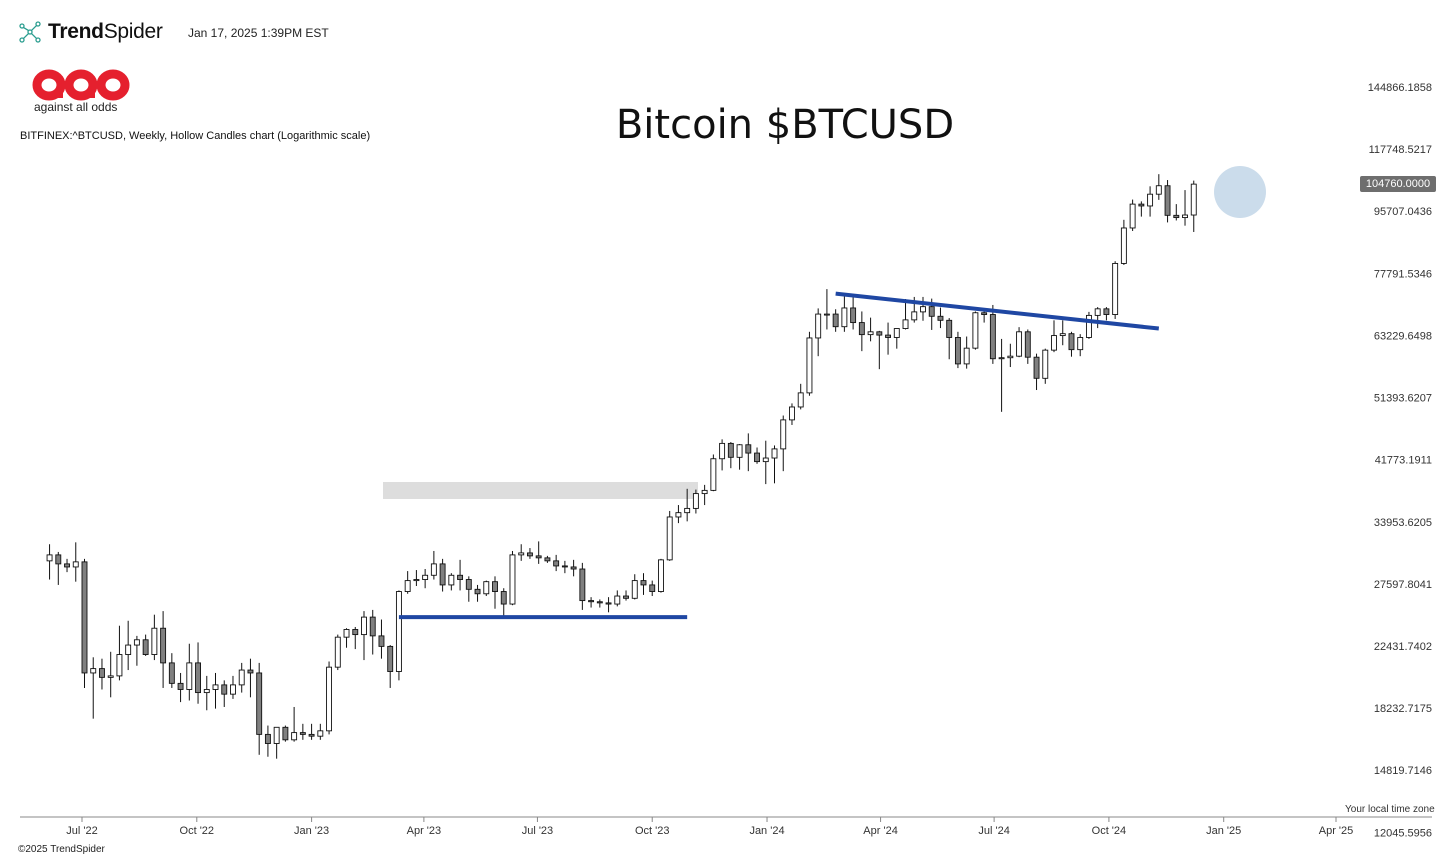 This screenshot has width=1456, height=859. What do you see at coordinates (1398, 184) in the screenshot?
I see `last-price-badge: 104760.0000` at bounding box center [1398, 184].